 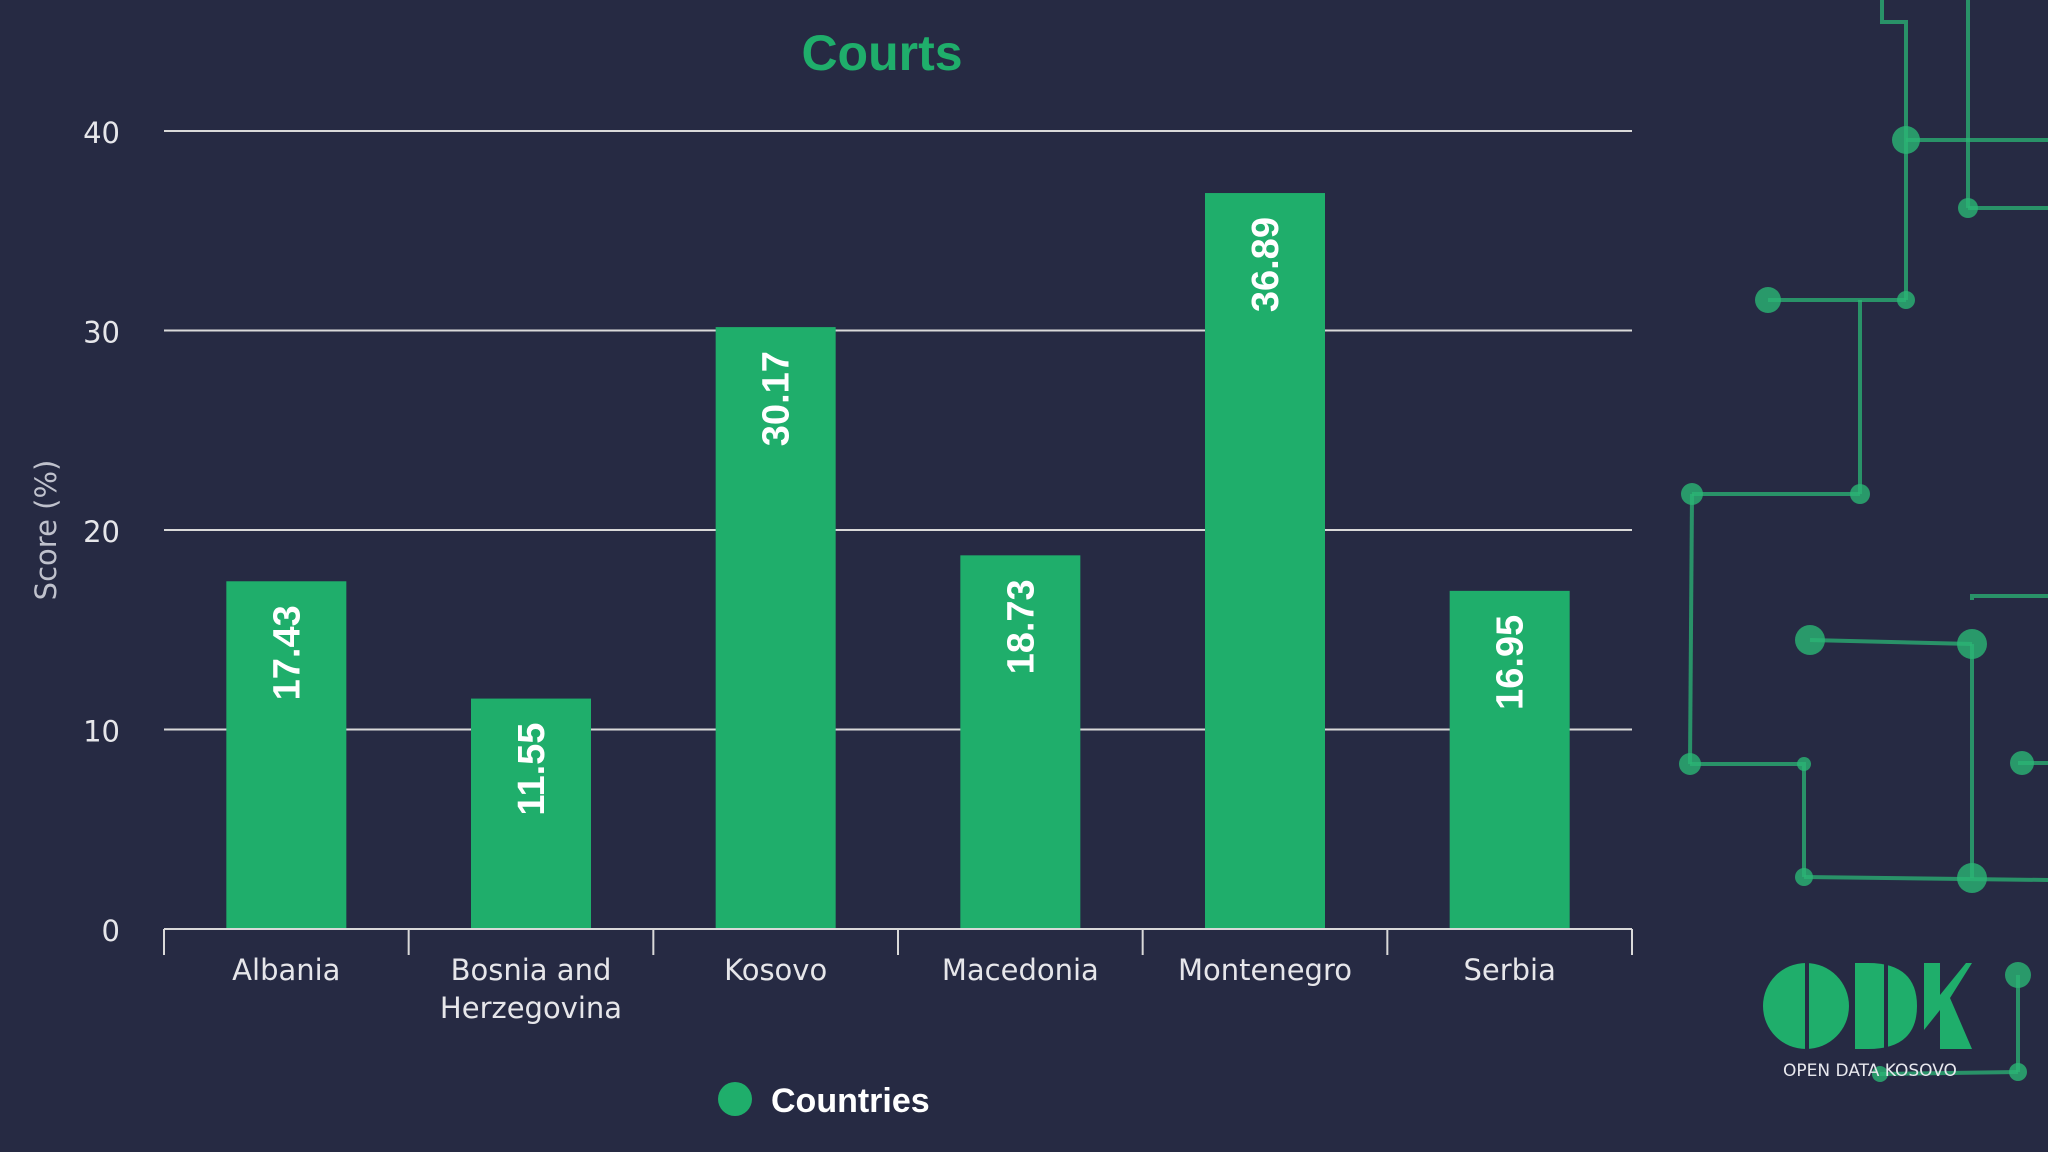 What do you see at coordinates (1948, 1006) in the screenshot?
I see `logo-k-shape` at bounding box center [1948, 1006].